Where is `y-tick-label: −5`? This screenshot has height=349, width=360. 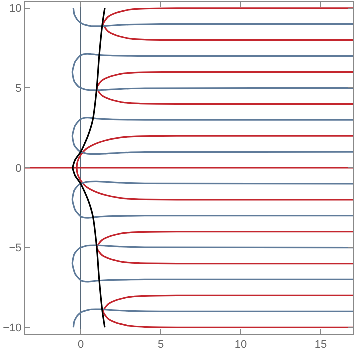 y-tick-label: −5 is located at coordinates (15, 248).